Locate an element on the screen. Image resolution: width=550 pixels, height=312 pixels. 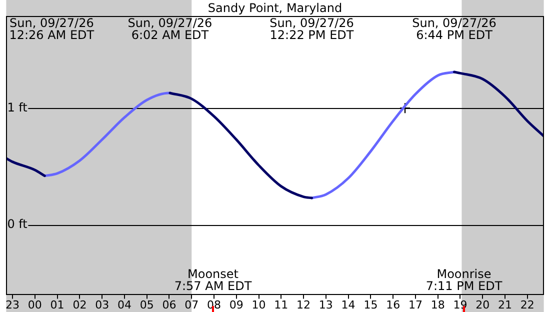
x-tick-label: 18 is located at coordinates (437, 305).